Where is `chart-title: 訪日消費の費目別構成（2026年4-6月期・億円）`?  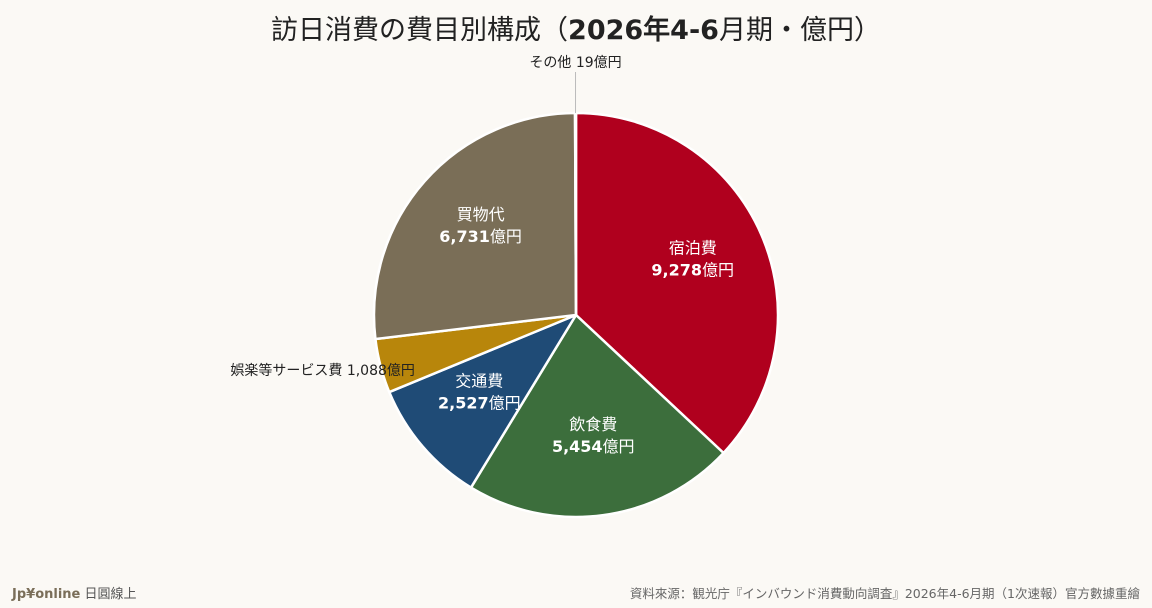
chart-title: 訪日消費の費目別構成（2026年4-6月期・億円） is located at coordinates (576, 27).